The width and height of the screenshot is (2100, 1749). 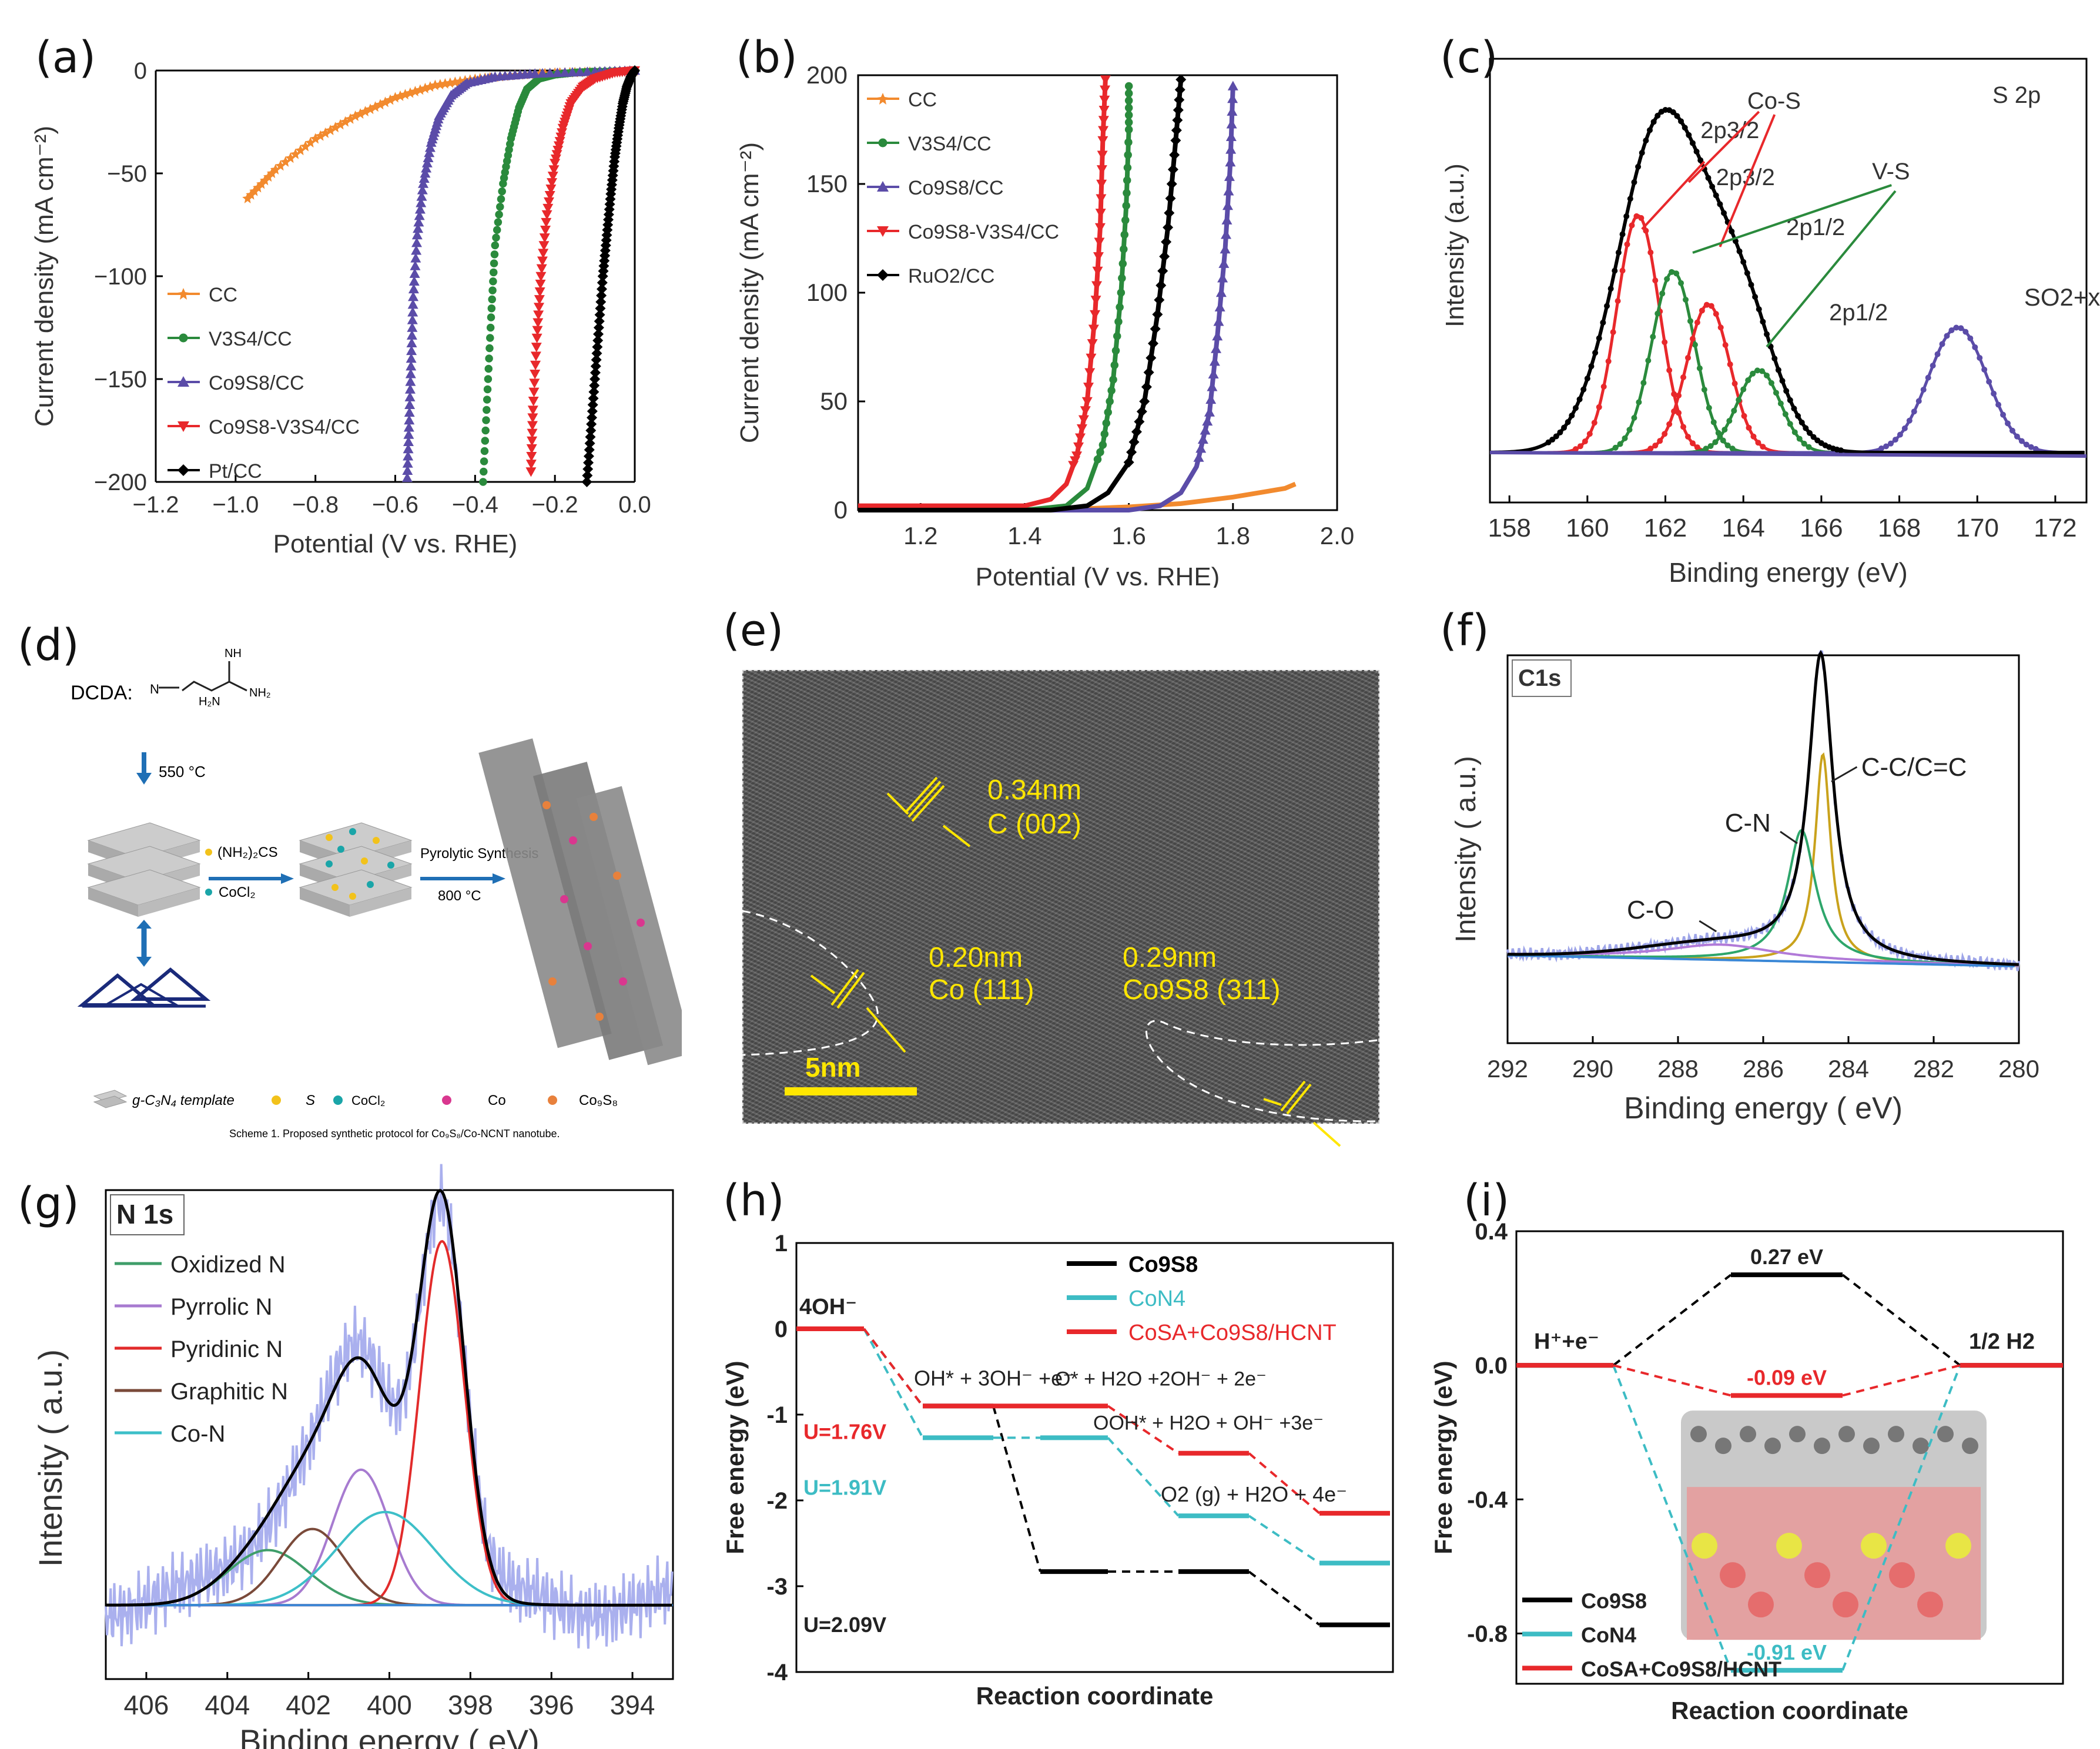 What do you see at coordinates (827, 75) in the screenshot?
I see `y-tick-label: 200` at bounding box center [827, 75].